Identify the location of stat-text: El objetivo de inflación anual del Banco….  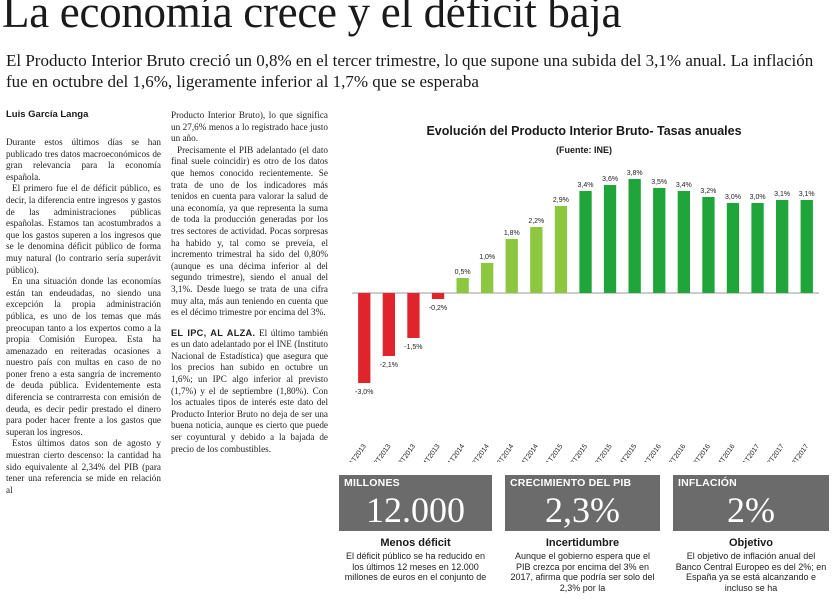
(751, 572).